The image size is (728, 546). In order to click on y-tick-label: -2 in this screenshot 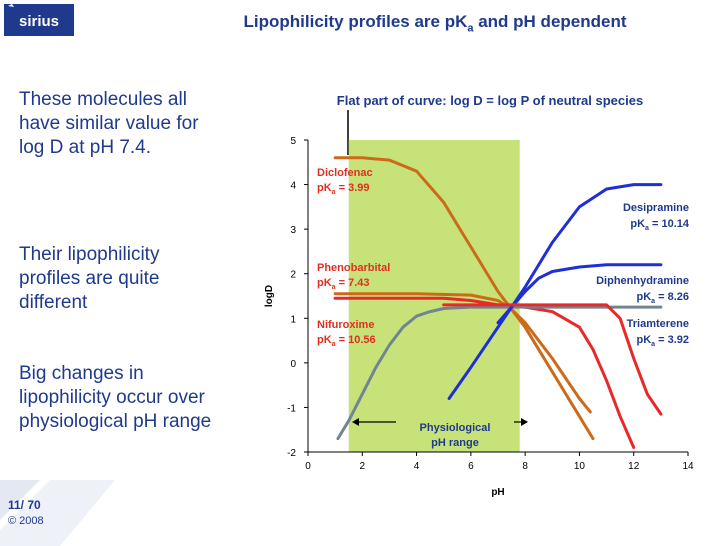, I will do `click(291, 453)`.